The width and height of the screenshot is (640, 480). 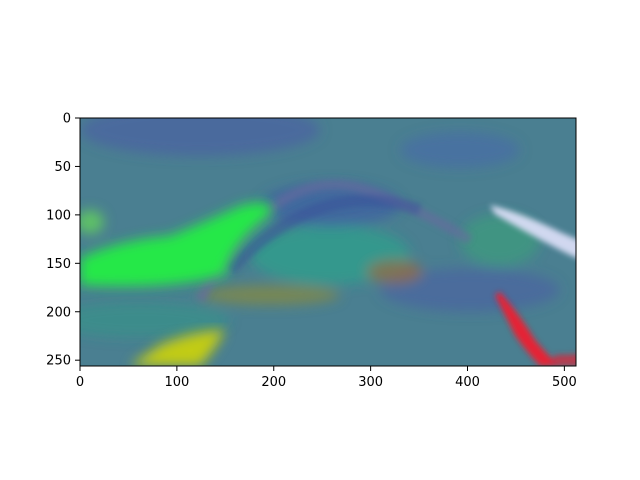 I want to click on arch-band, so click(x=323, y=234).